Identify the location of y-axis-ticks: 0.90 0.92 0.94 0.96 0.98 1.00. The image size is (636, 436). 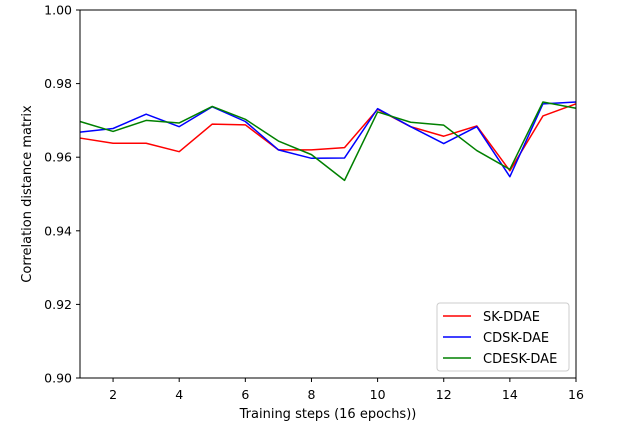
(62, 194).